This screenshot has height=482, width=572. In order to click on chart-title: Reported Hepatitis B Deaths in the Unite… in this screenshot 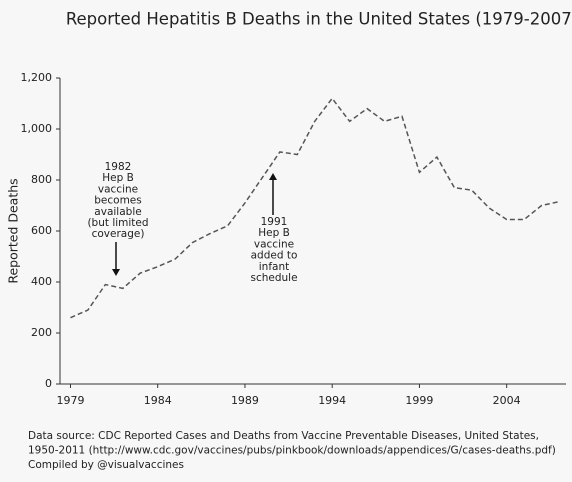, I will do `click(319, 19)`.